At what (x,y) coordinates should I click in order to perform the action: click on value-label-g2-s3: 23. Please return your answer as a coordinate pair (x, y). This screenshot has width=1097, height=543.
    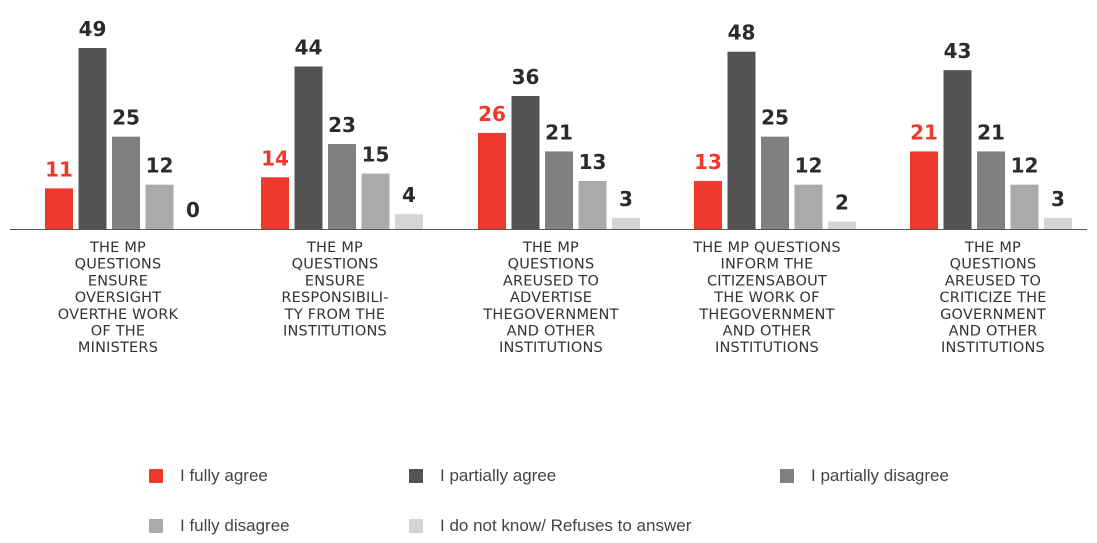
    Looking at the image, I should click on (342, 125).